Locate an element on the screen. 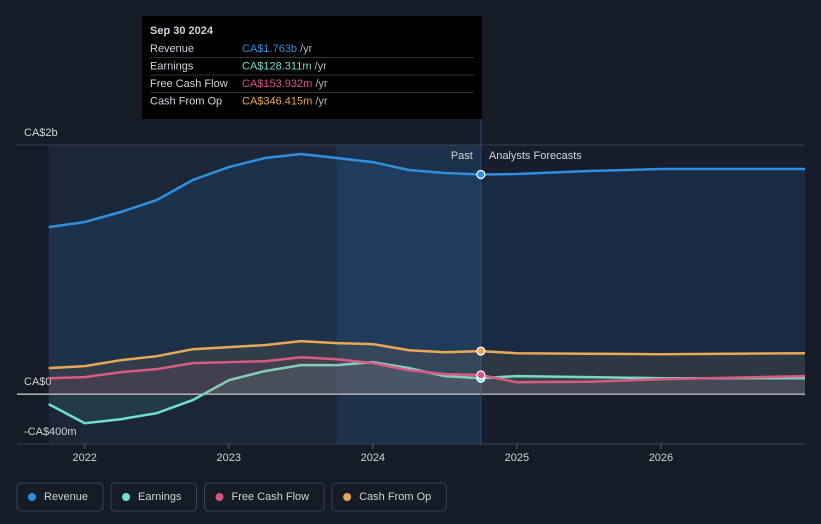  tooltip-value: CA$128.311m/yr is located at coordinates (284, 66).